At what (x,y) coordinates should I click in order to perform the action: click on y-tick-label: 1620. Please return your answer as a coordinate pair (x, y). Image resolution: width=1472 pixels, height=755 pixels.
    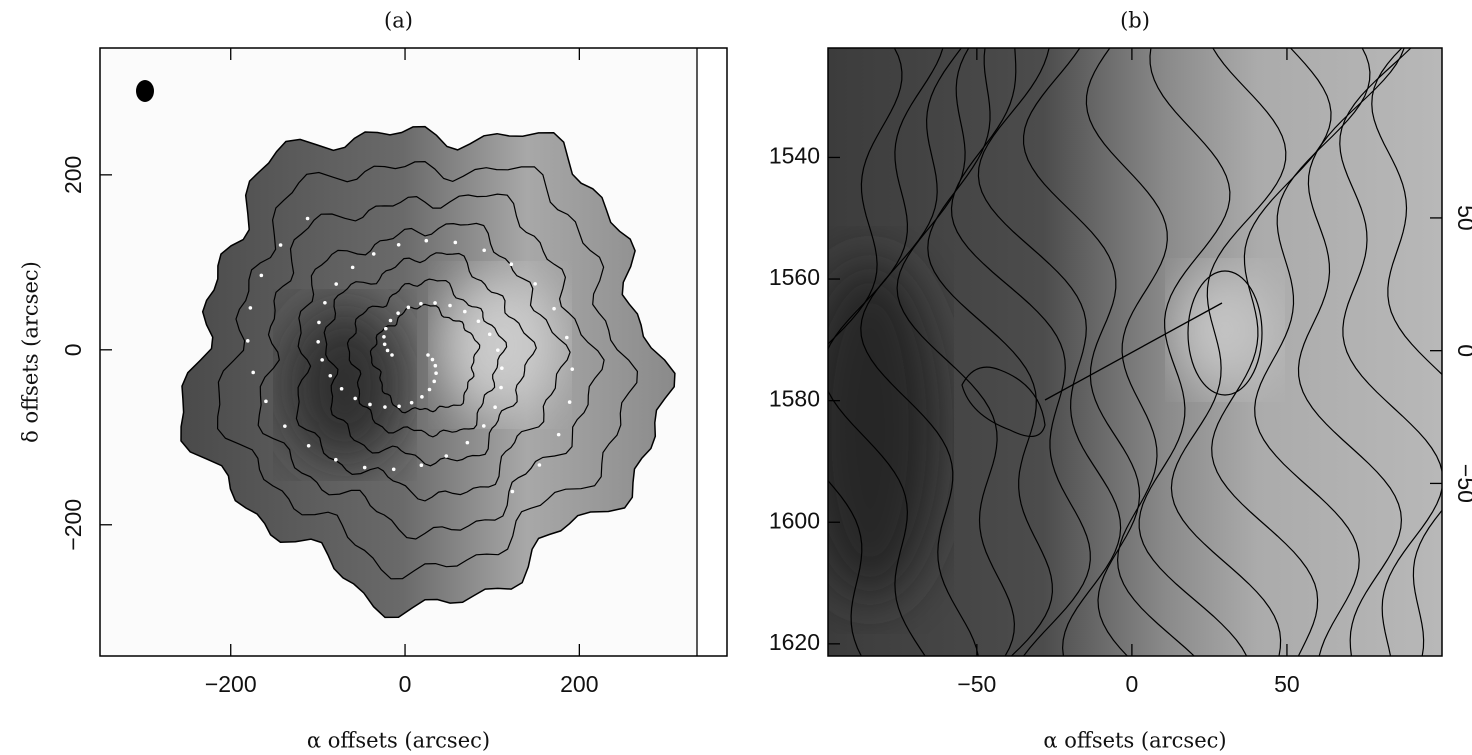
    Looking at the image, I should click on (794, 642).